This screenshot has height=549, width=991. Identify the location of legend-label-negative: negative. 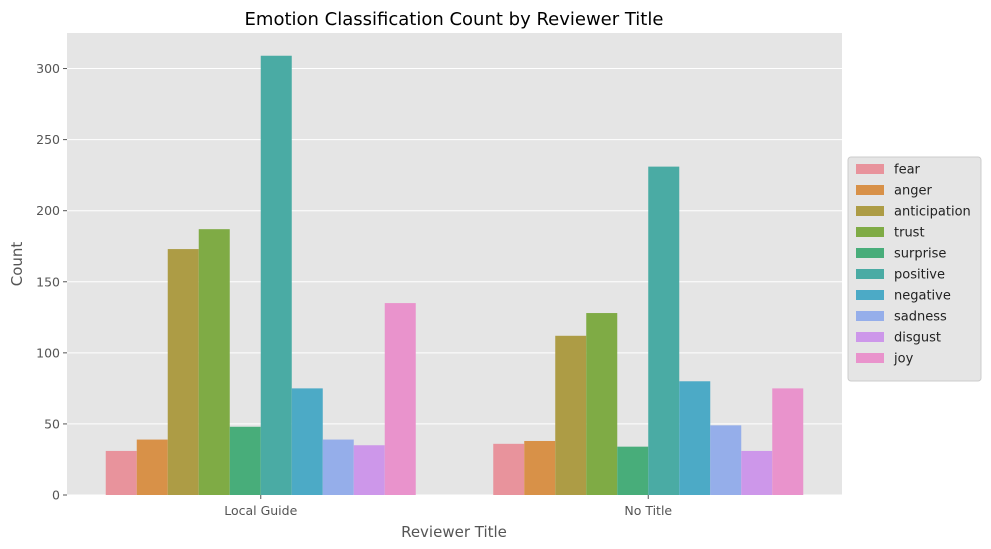
(922, 296).